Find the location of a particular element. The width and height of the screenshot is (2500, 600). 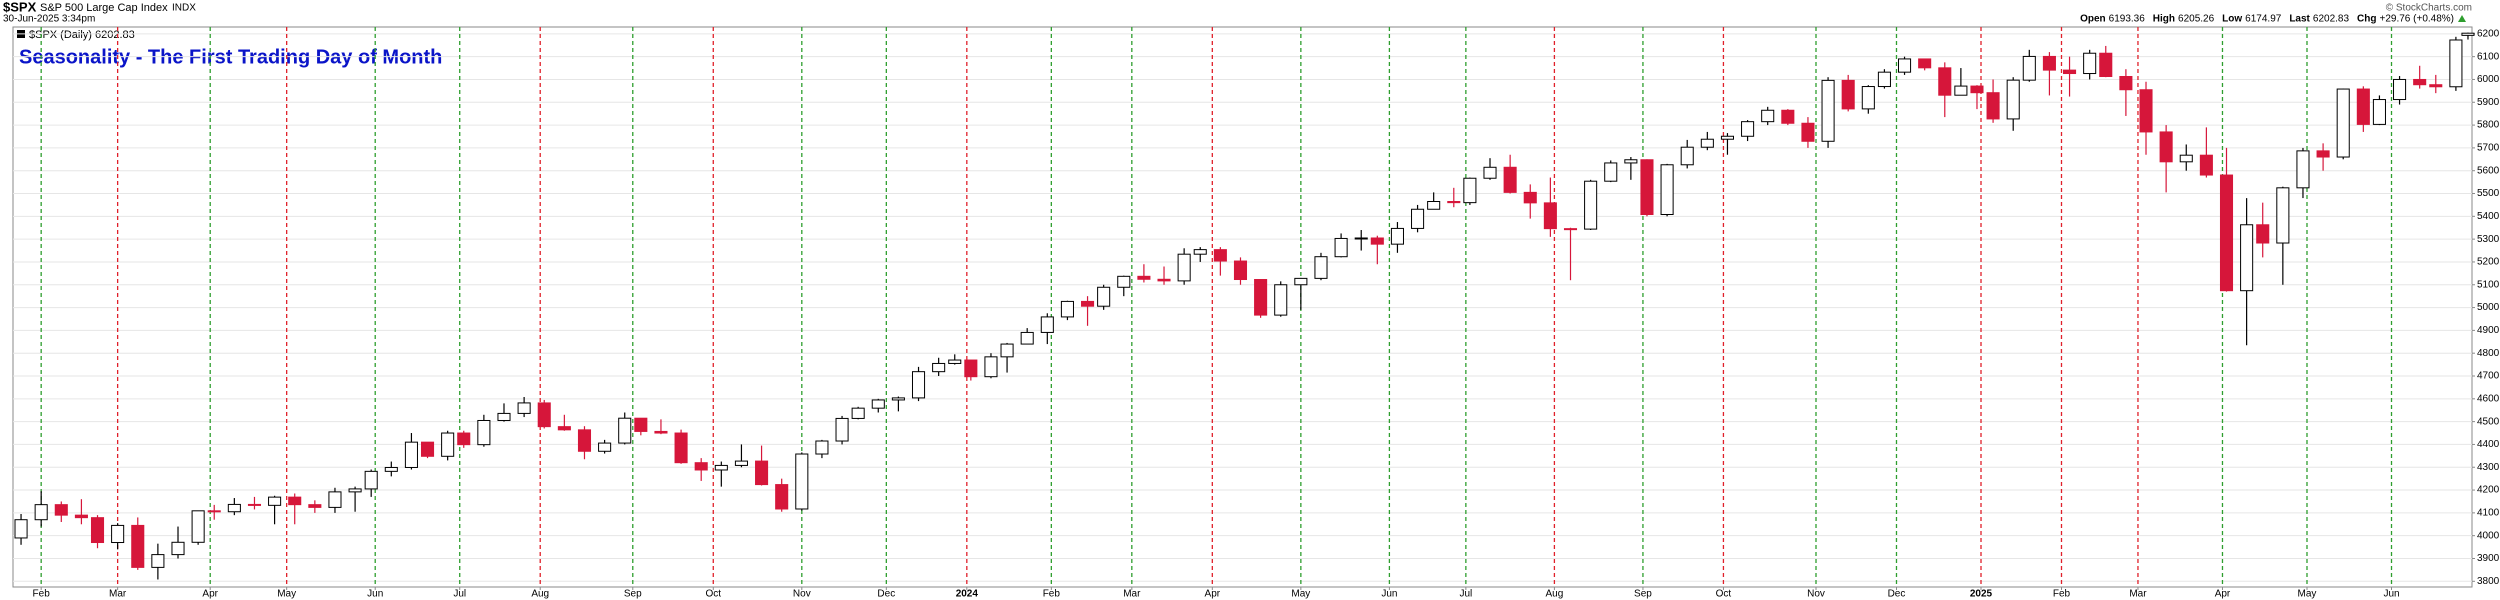

y-tick-label: 4300 is located at coordinates (2488, 467).